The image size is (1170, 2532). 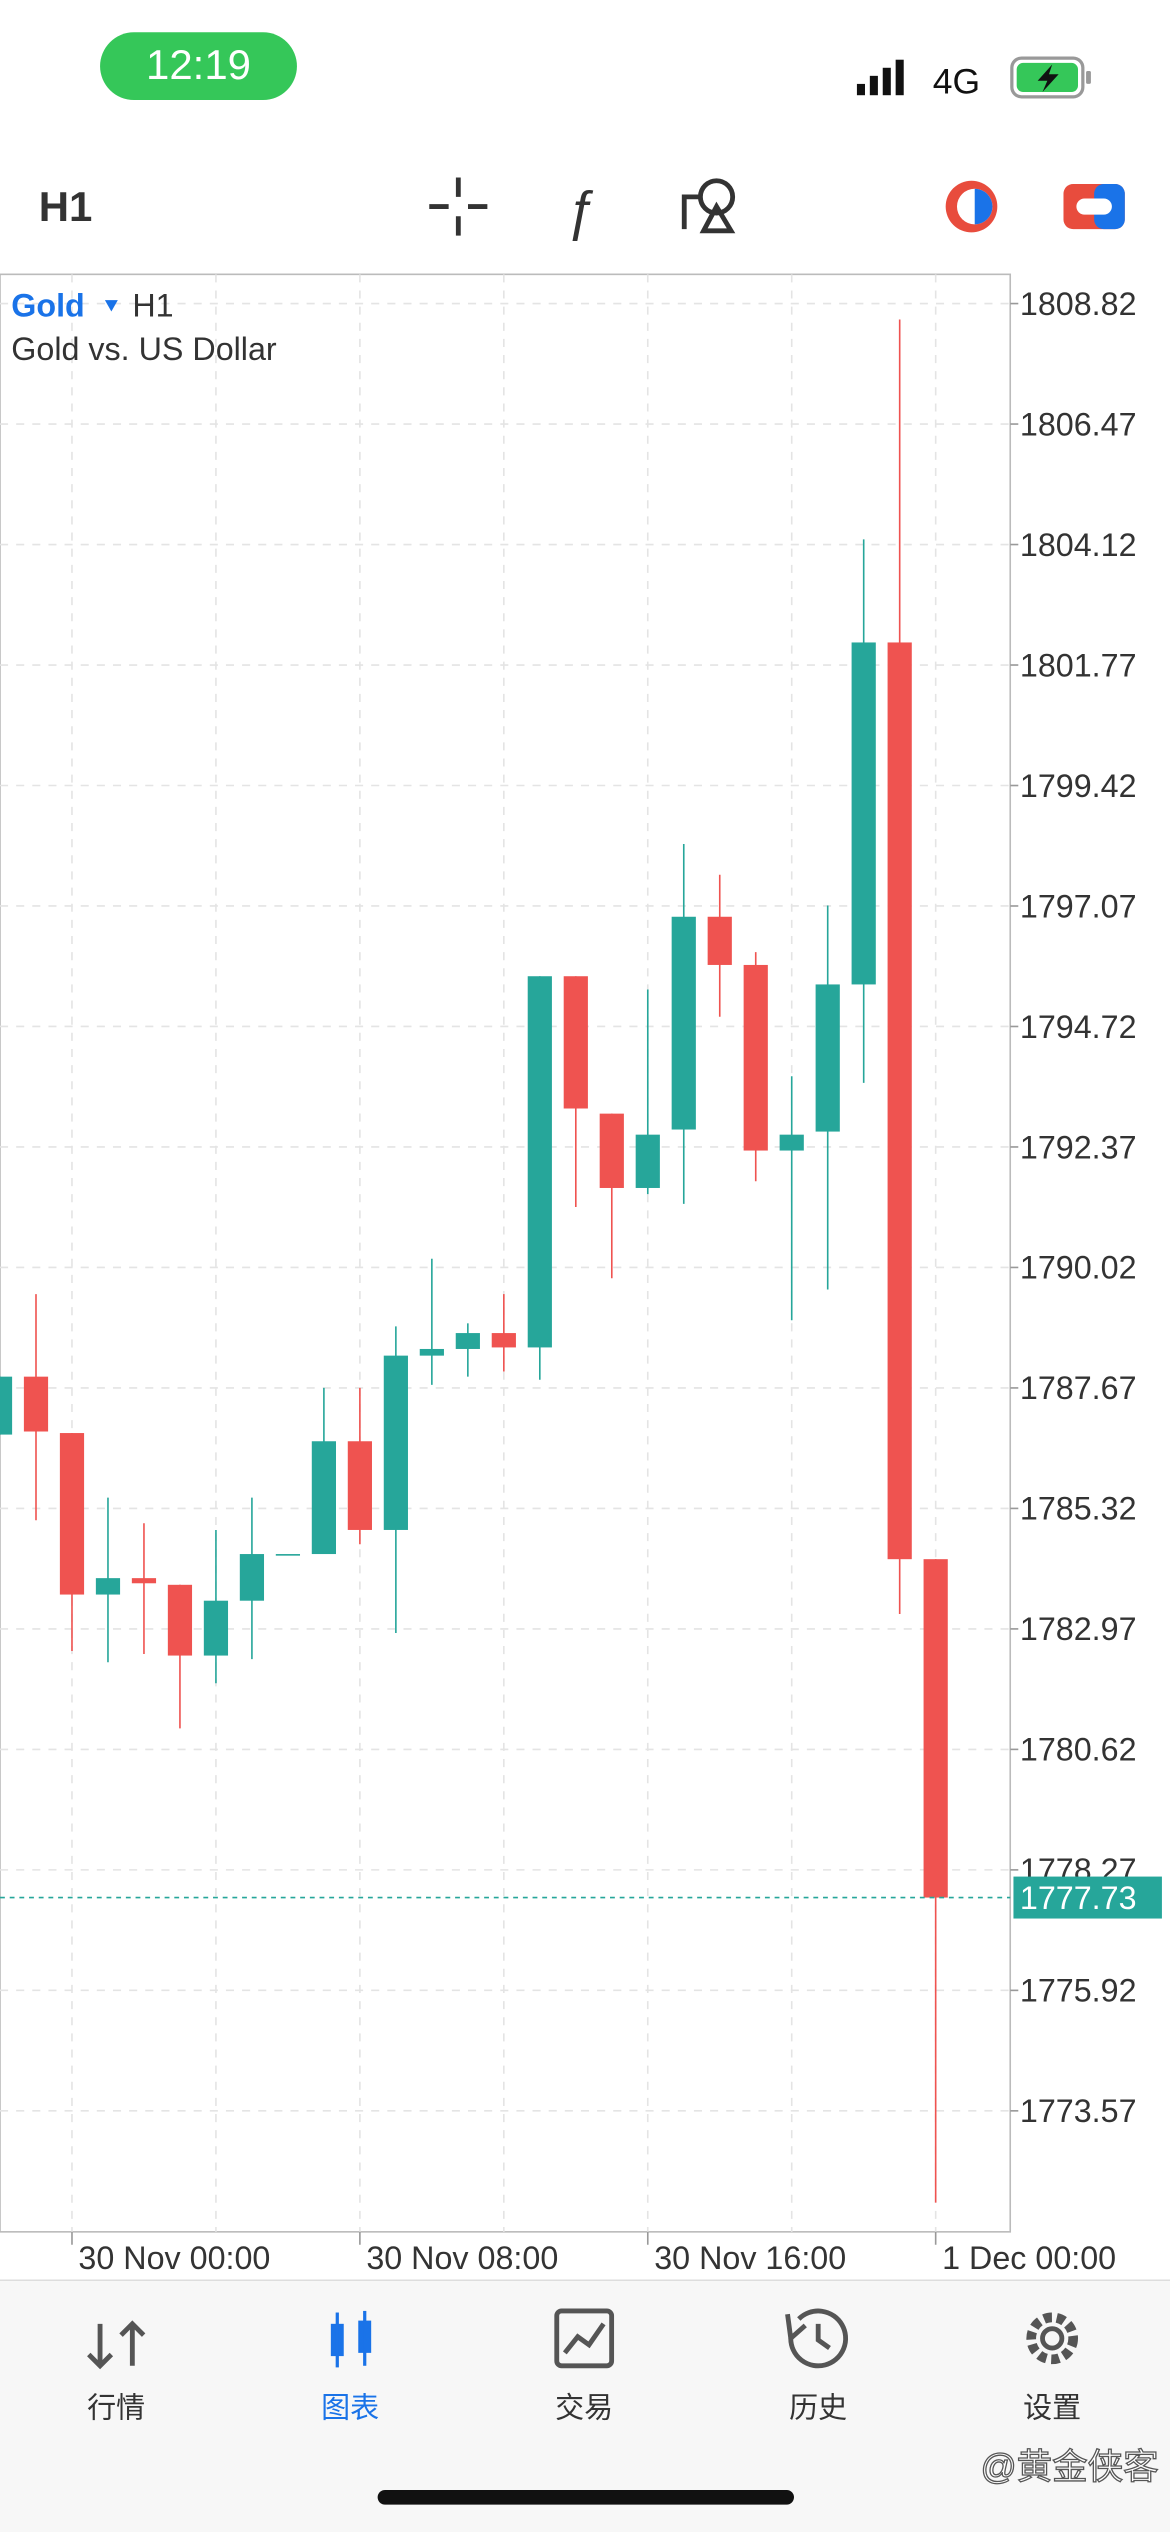 I want to click on y-tick-label: 1782.97, so click(x=1078, y=1629).